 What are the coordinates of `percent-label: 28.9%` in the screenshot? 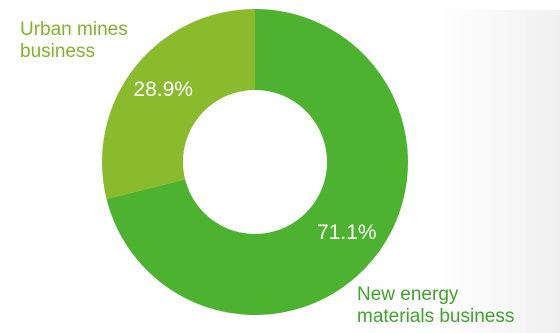 It's located at (163, 89).